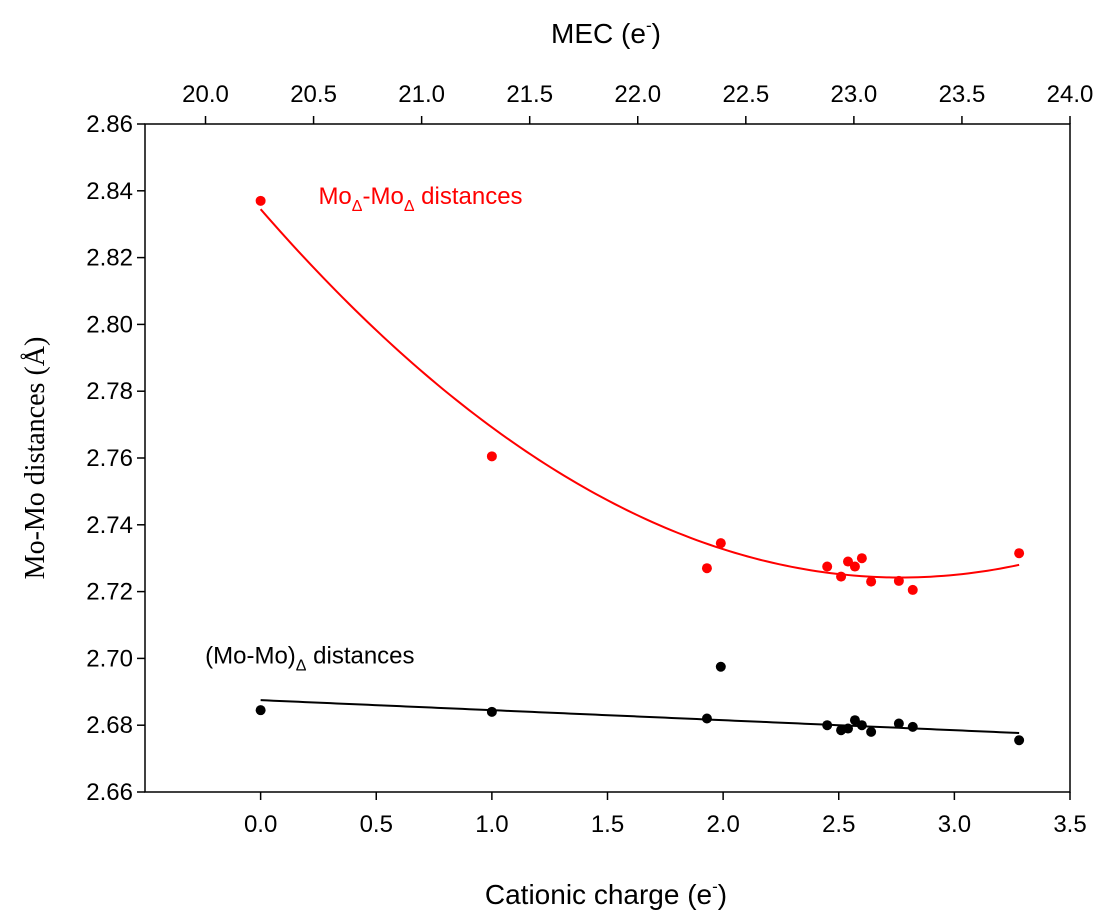 Image resolution: width=1098 pixels, height=921 pixels. I want to click on x2-ticks-group: 20.0 20.5 21.0 21.5 22.0 22.5 23.0 23.5 24.0, so click(637, 102).